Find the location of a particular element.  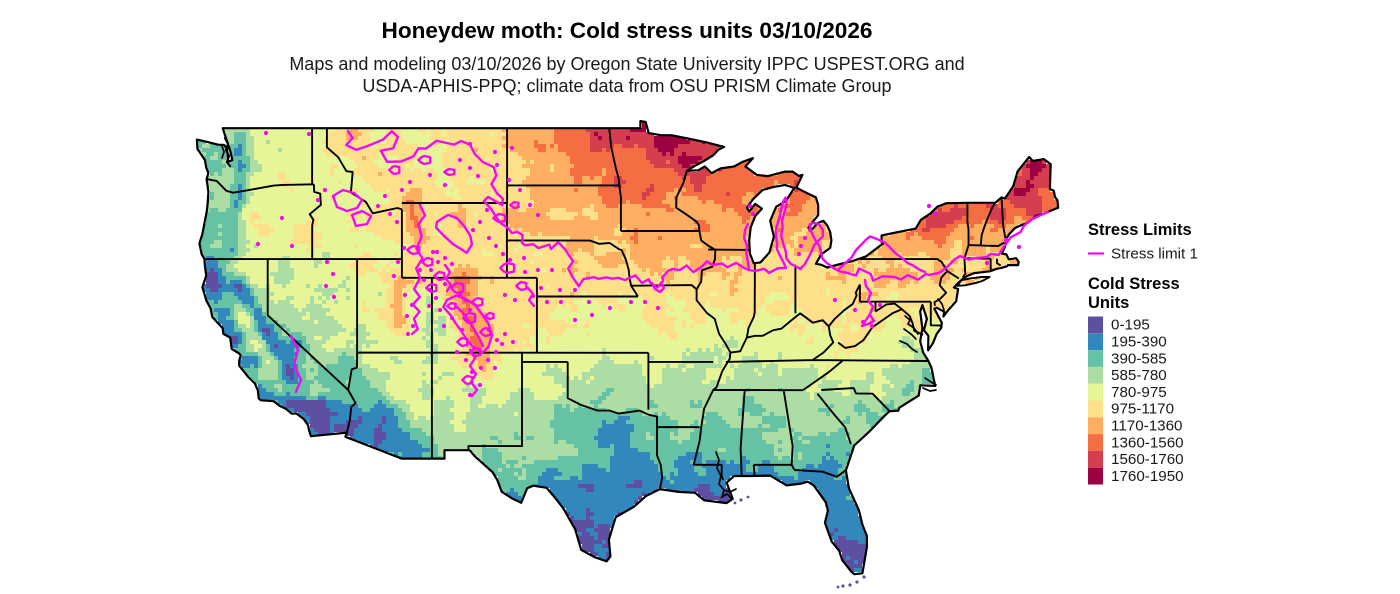

svg-text: Stress limit 1 is located at coordinates (1154, 254).